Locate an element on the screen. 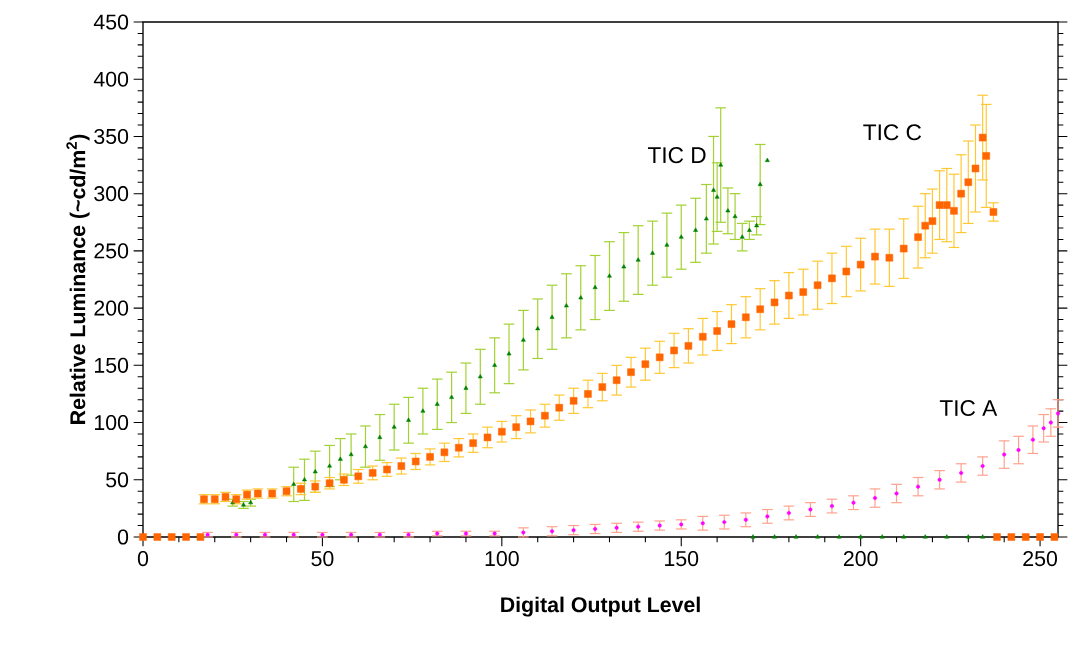 This screenshot has height=660, width=1070. y-tick-label: 250 is located at coordinates (111, 251).